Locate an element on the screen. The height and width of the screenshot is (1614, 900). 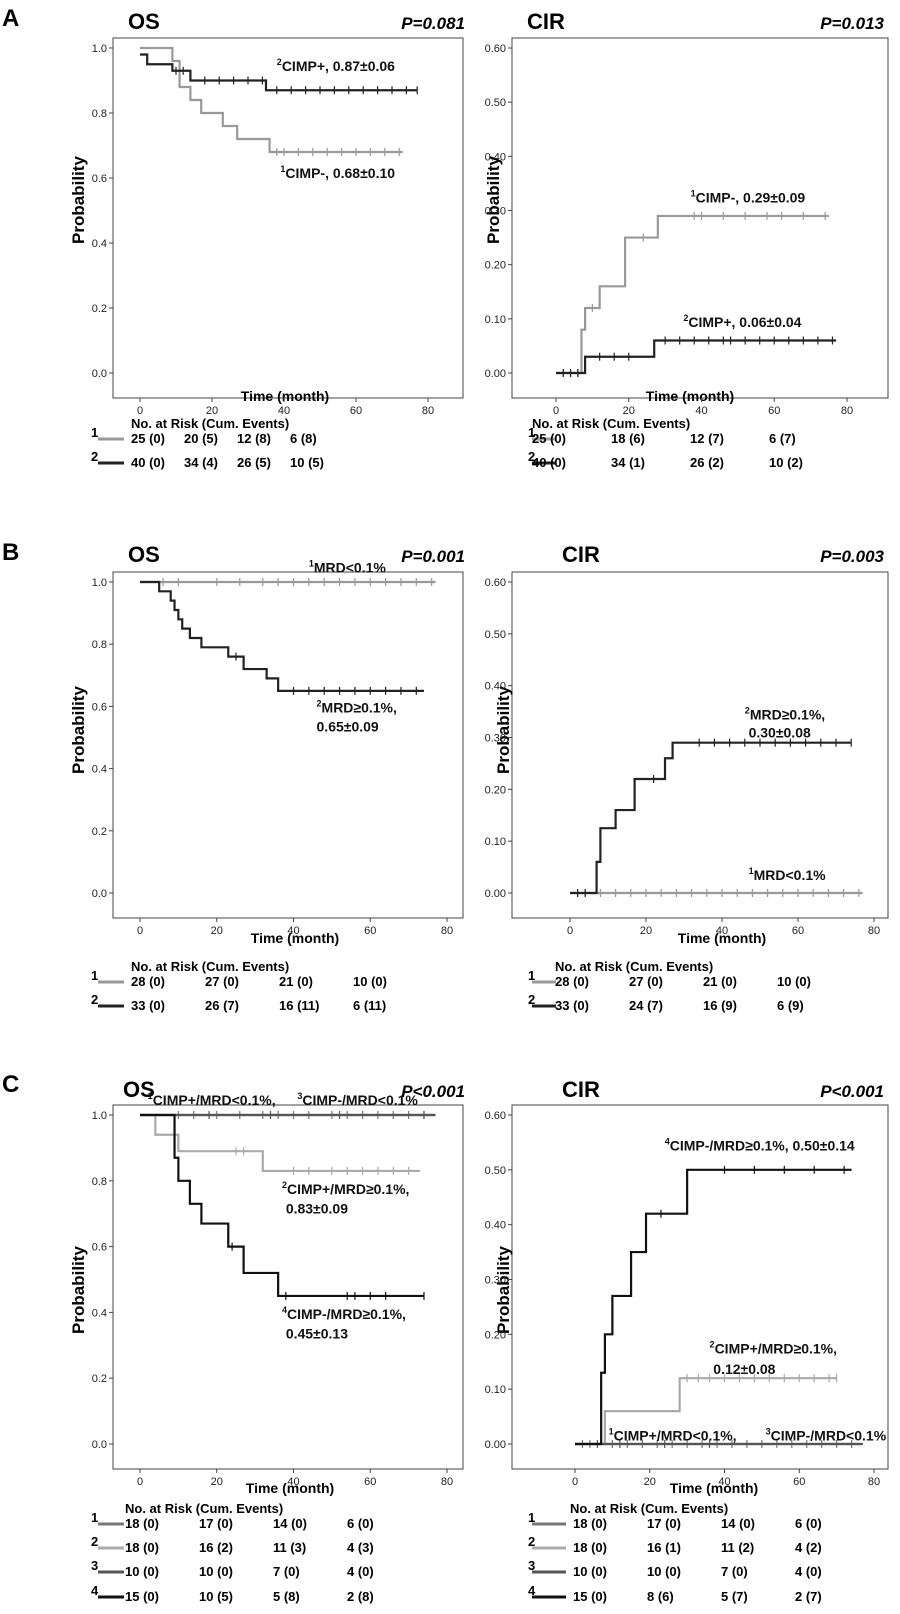
risk-cell: 34 (4) is located at coordinates (201, 462).